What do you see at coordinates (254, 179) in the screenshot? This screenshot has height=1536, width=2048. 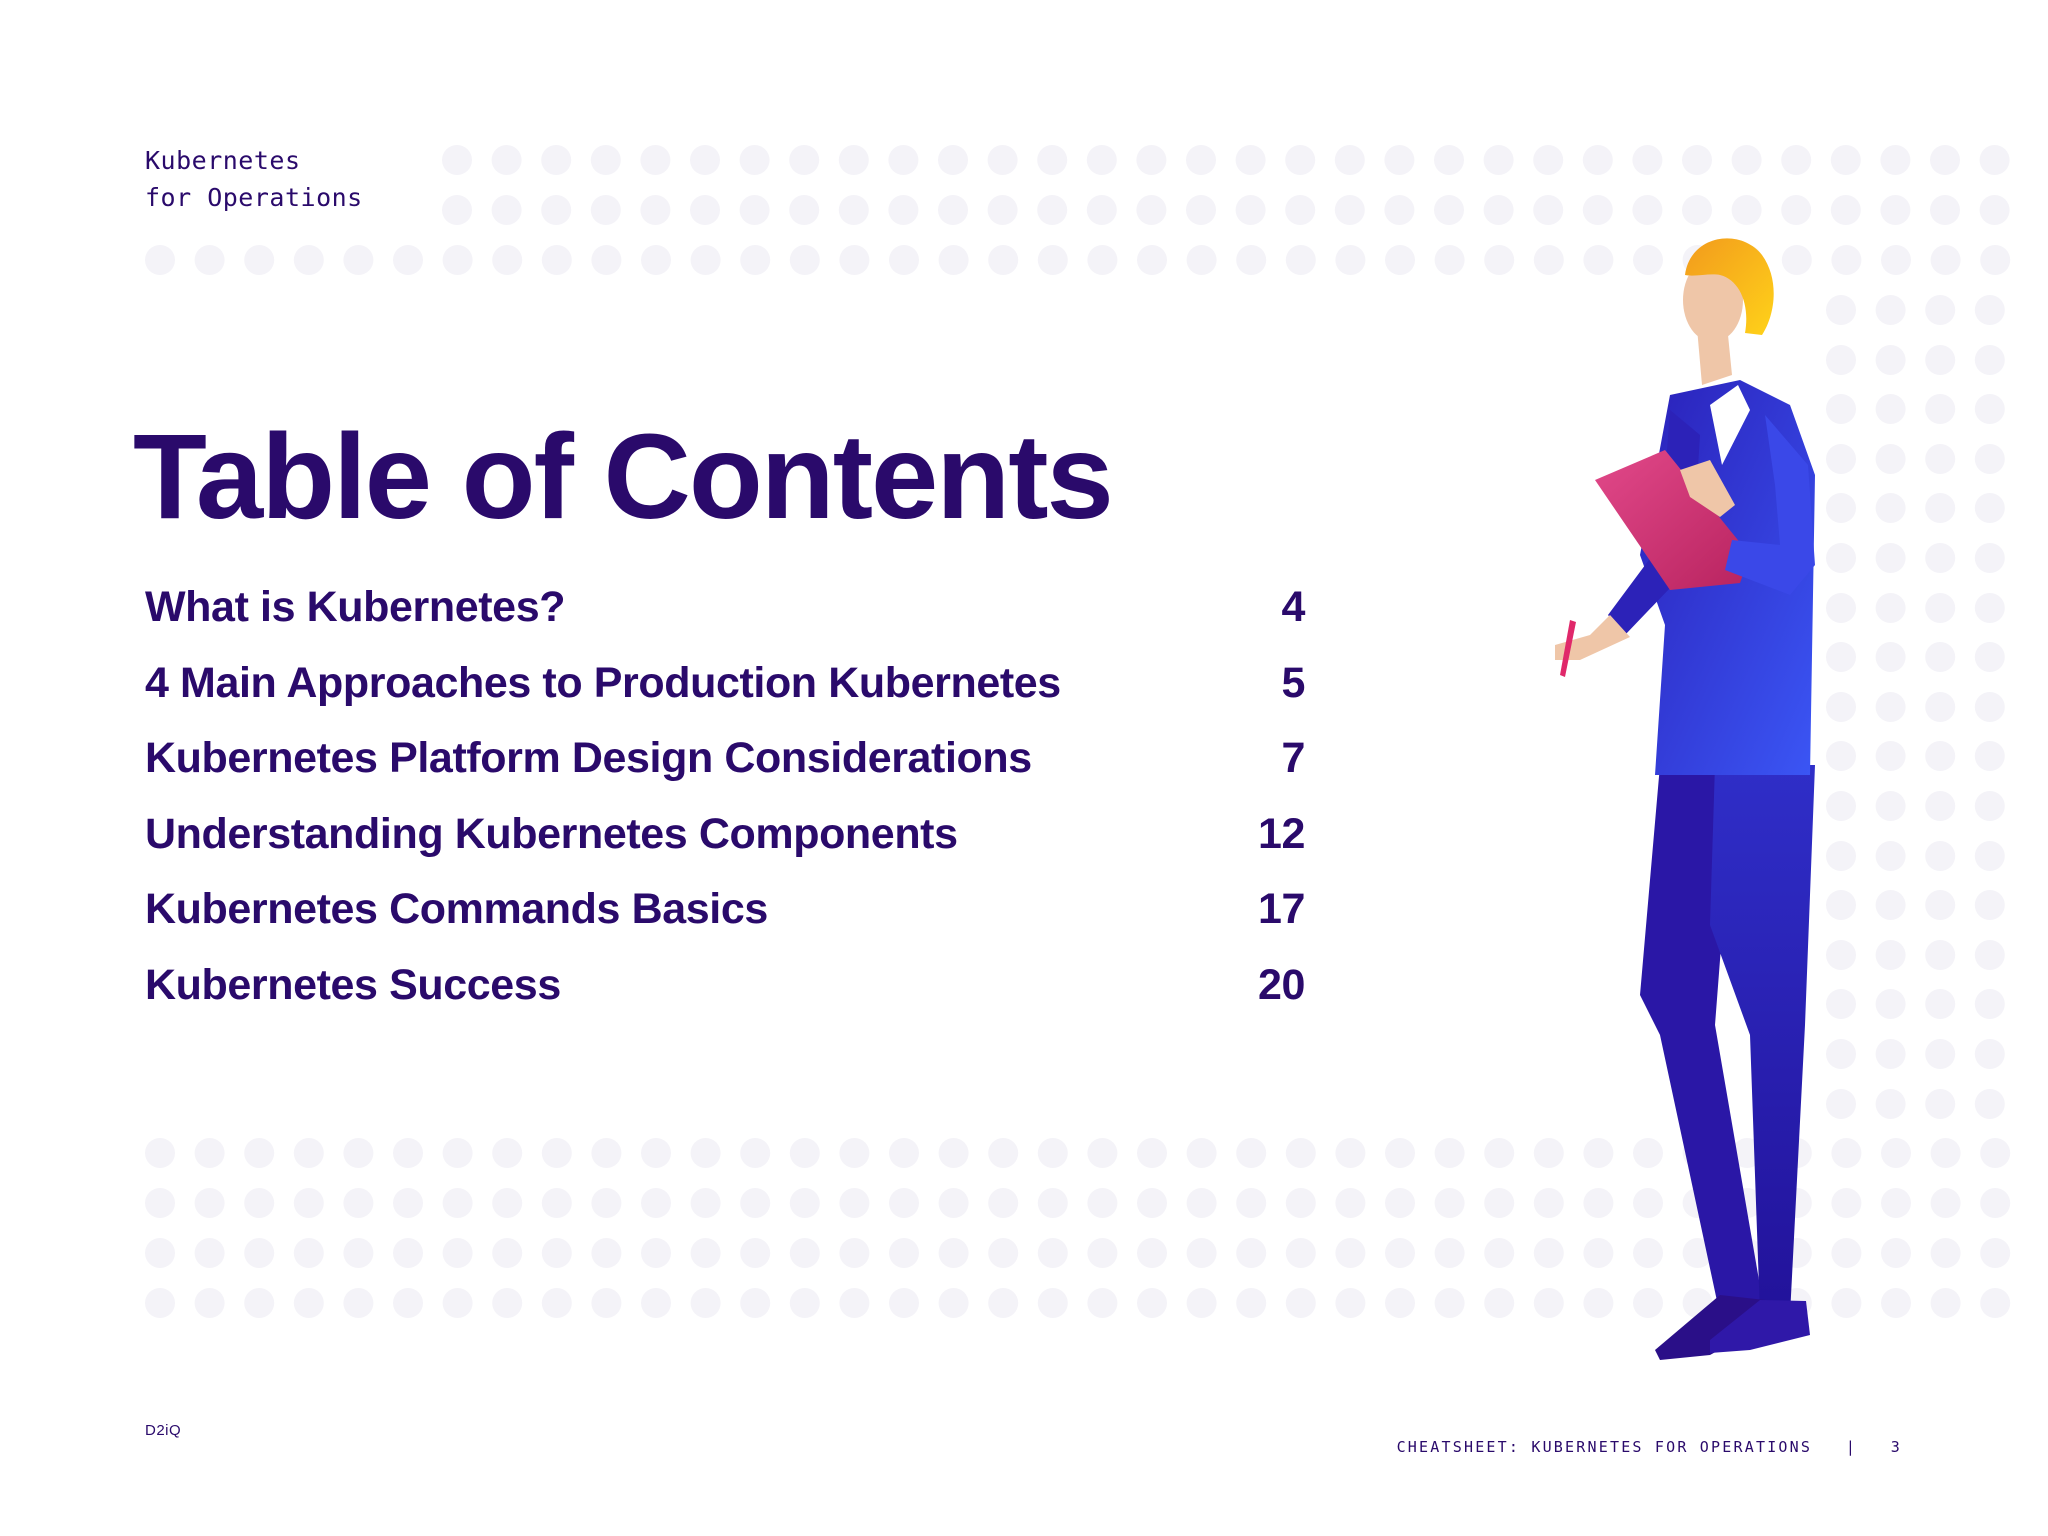 I see `document-header-label: Kubernetes for Operations` at bounding box center [254, 179].